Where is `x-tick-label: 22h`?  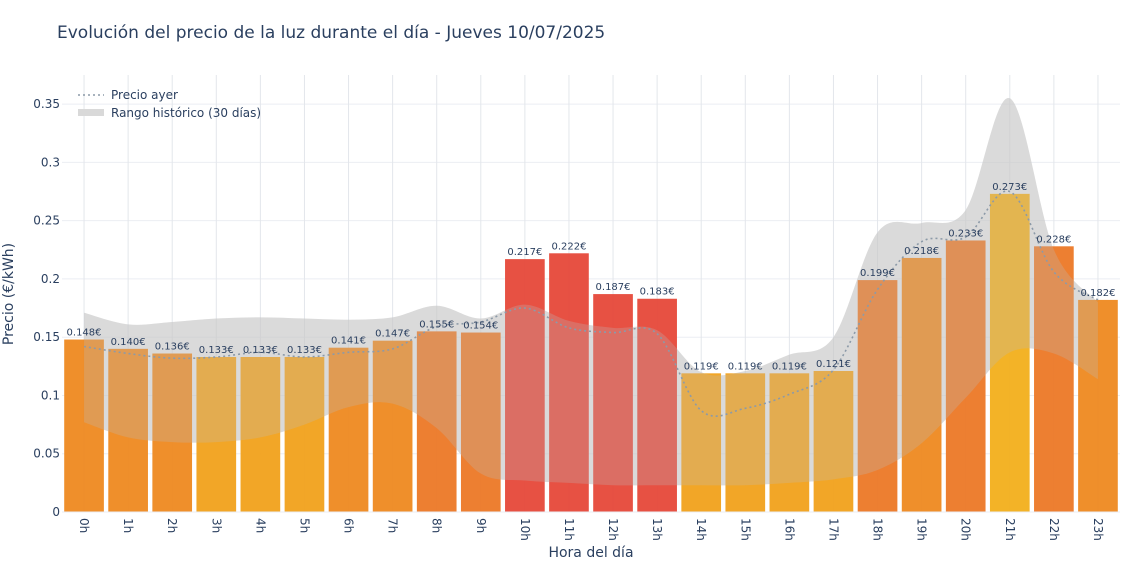 x-tick-label: 22h is located at coordinates (1054, 529).